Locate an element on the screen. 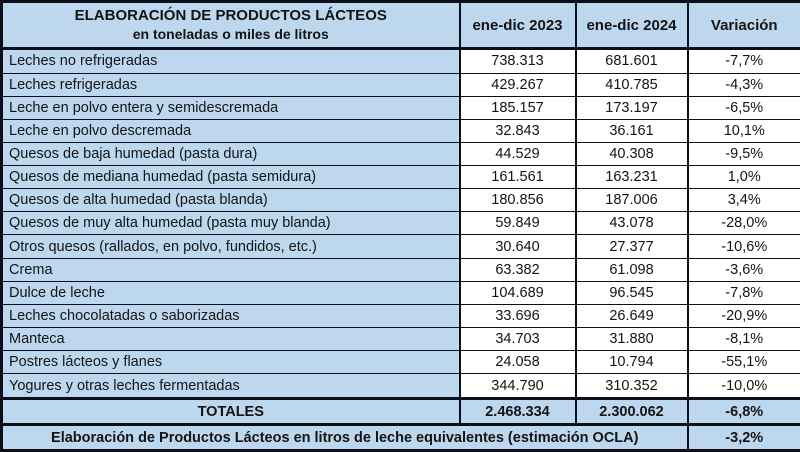 The width and height of the screenshot is (800, 452). value-2024: 163.231 is located at coordinates (631, 177).